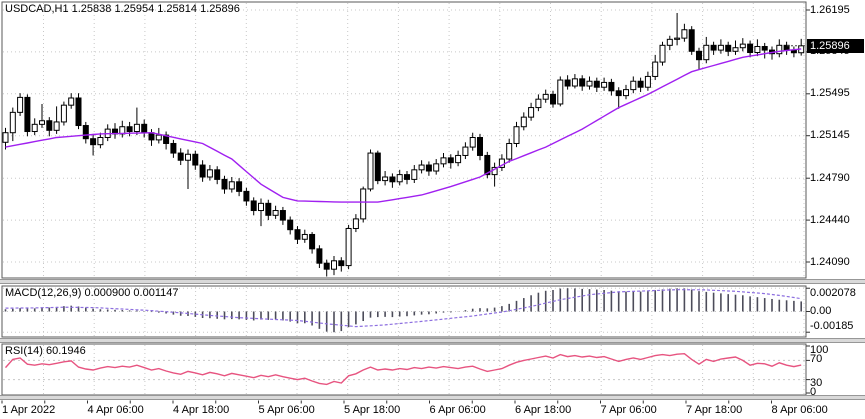 Image resolution: width=865 pixels, height=419 pixels. I want to click on rsi-axis-label: 100, so click(819, 350).